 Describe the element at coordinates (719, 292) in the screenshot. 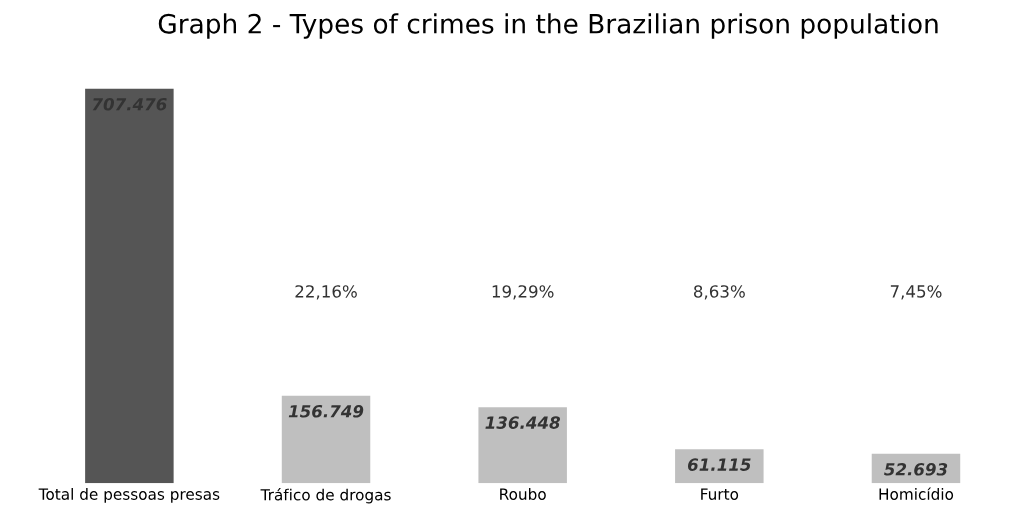

I see `annotation: 8,63%` at that location.